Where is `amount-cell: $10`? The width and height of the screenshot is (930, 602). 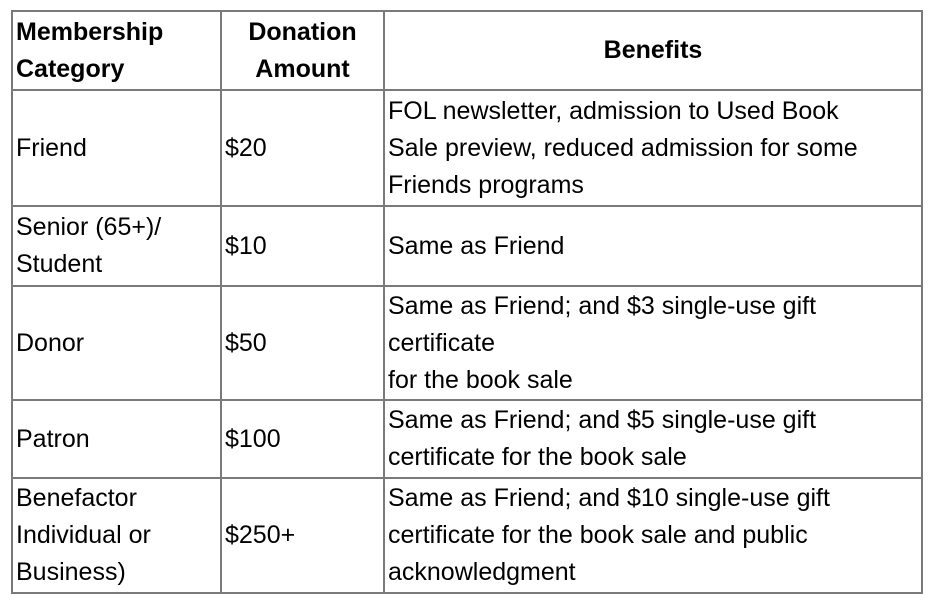 amount-cell: $10 is located at coordinates (302, 246).